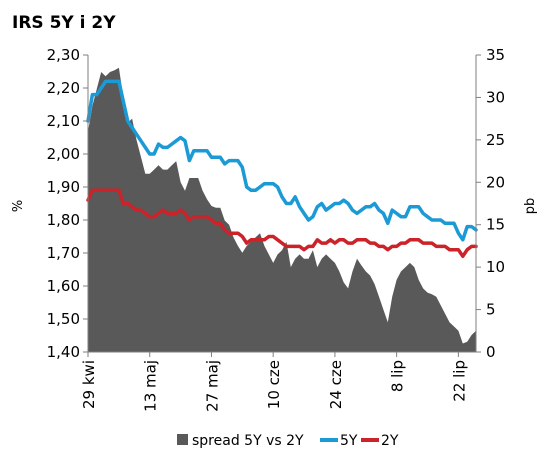 Image resolution: width=546 pixels, height=455 pixels. I want to click on left-tick-label: 1,40, so click(63, 352).